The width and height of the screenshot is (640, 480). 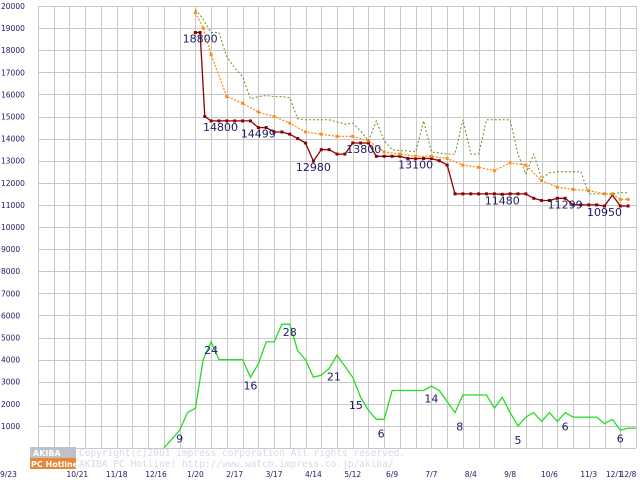 What do you see at coordinates (234, 474) in the screenshot?
I see `x-tick-label: 2/17` at bounding box center [234, 474].